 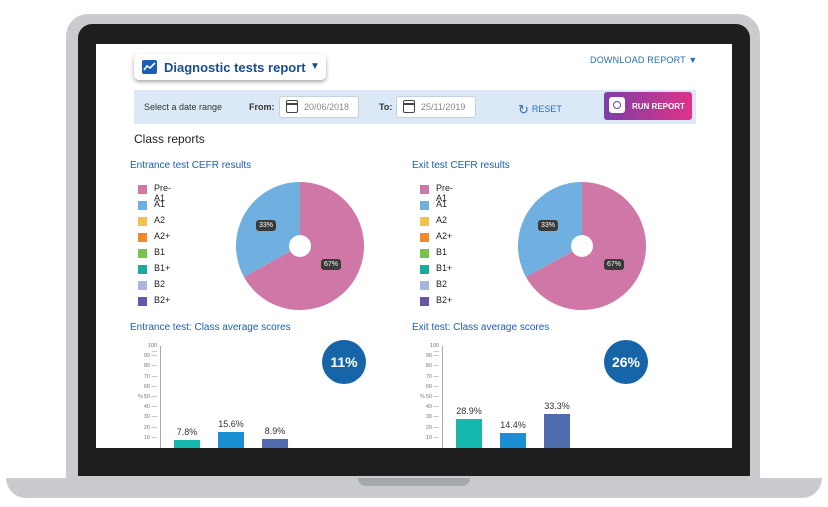 I want to click on bar-value-label: 28.9%, so click(x=469, y=410).